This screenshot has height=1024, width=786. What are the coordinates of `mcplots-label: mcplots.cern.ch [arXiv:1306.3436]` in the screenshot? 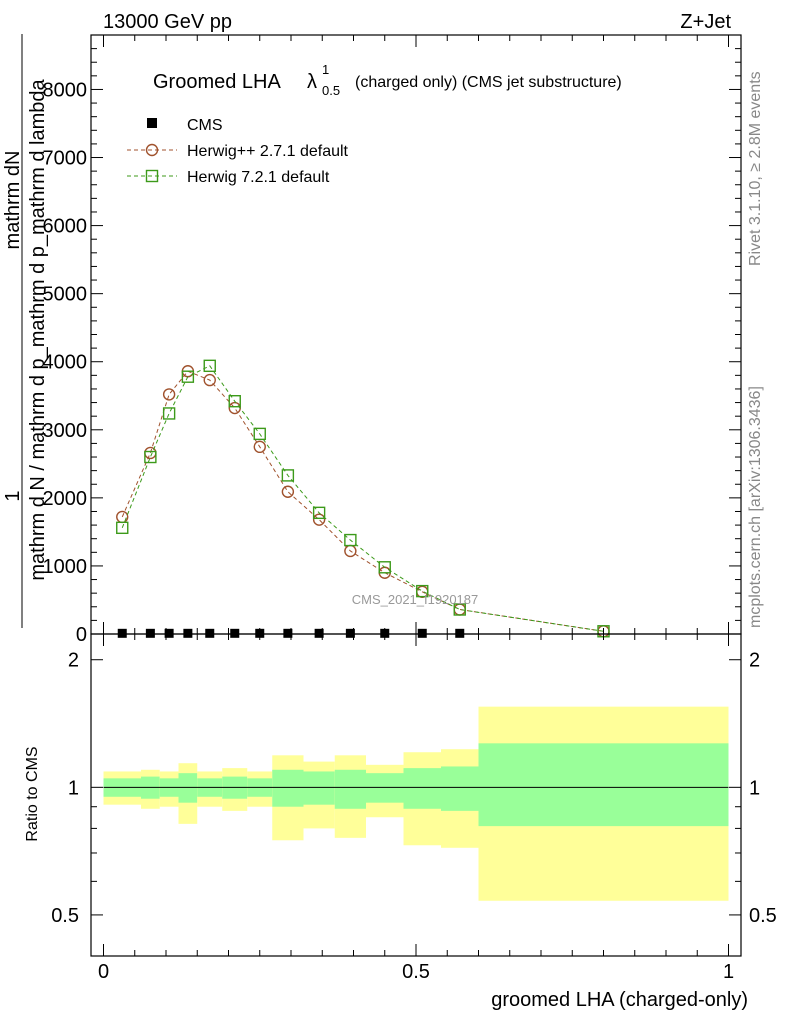 It's located at (755, 507).